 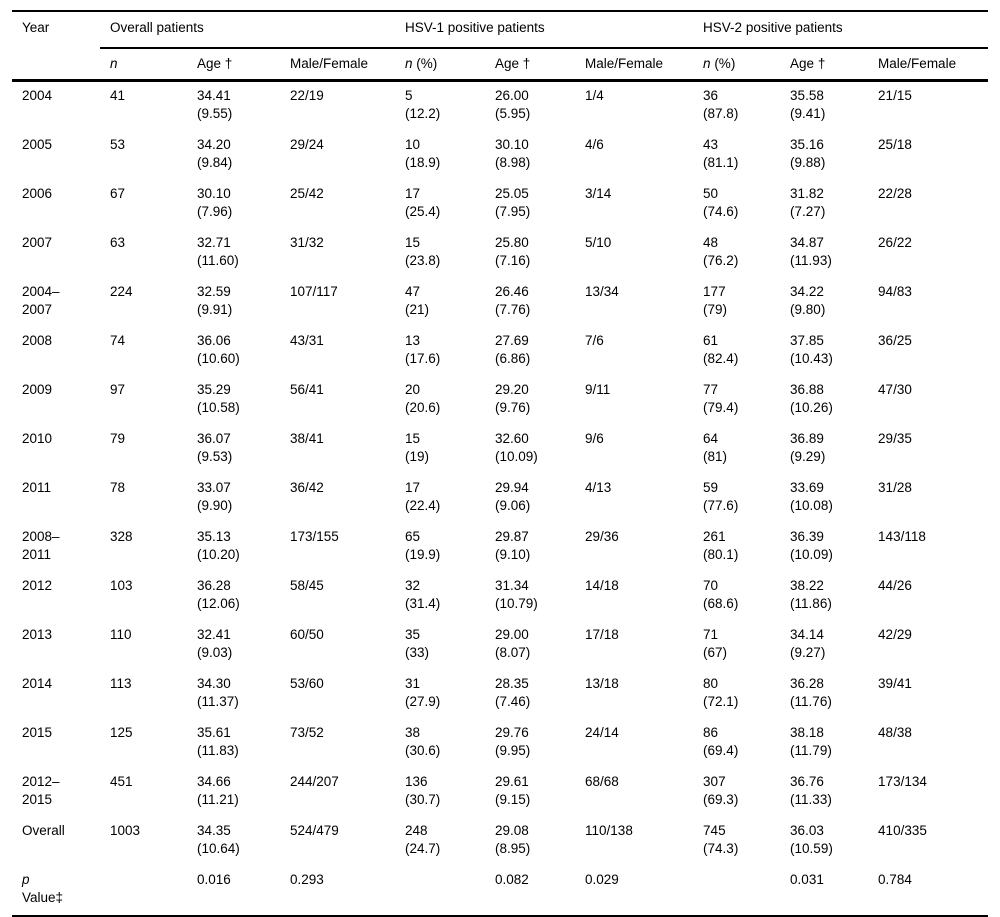 What do you see at coordinates (218, 251) in the screenshot?
I see `table-cell: 32.71 (11.60)` at bounding box center [218, 251].